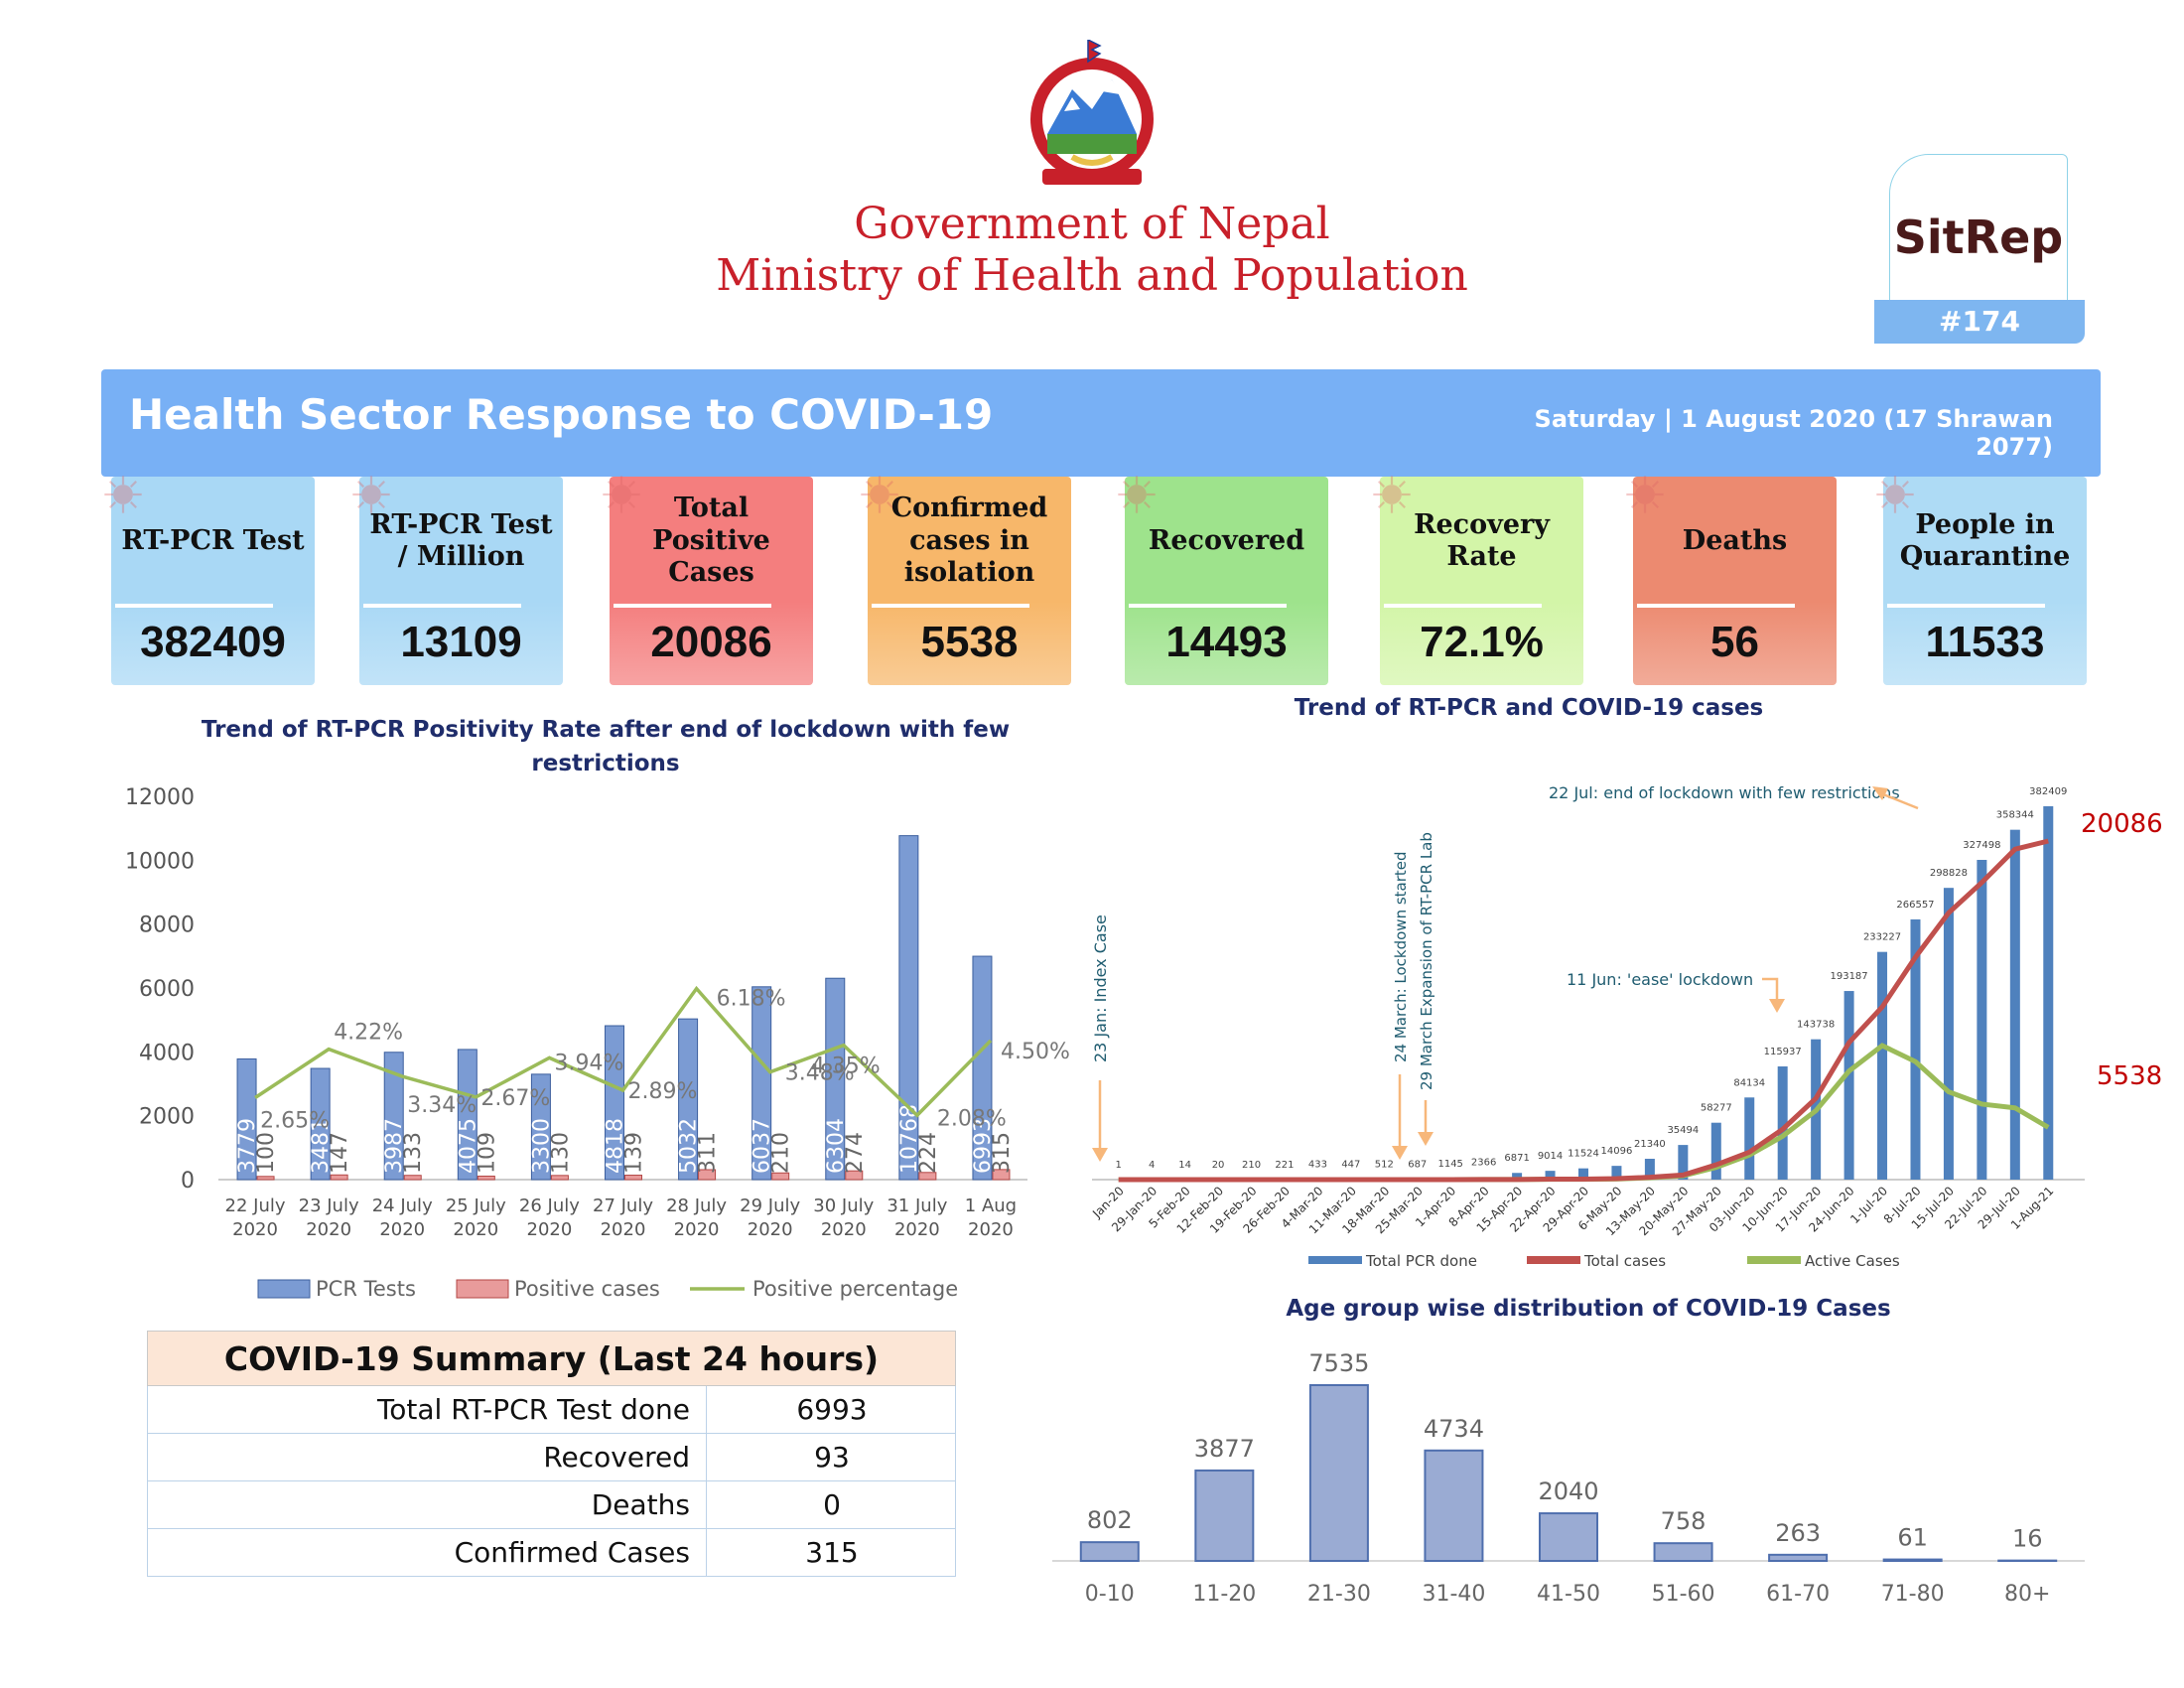  Describe the element at coordinates (855, 1153) in the screenshot. I see `positive-case-data-label: 274` at that location.